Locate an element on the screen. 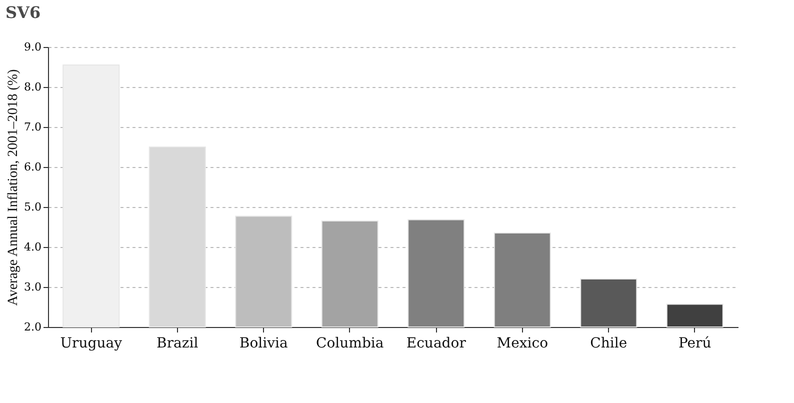  x-tick-label: Chile is located at coordinates (609, 344).